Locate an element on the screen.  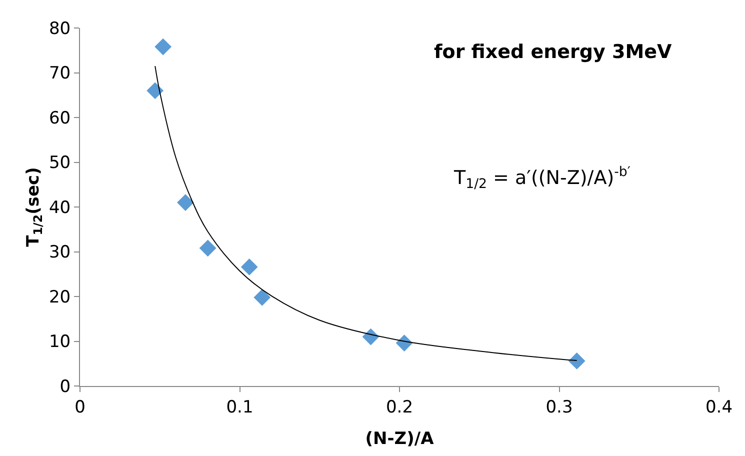
x-tick-label: 0.1 is located at coordinates (240, 407).